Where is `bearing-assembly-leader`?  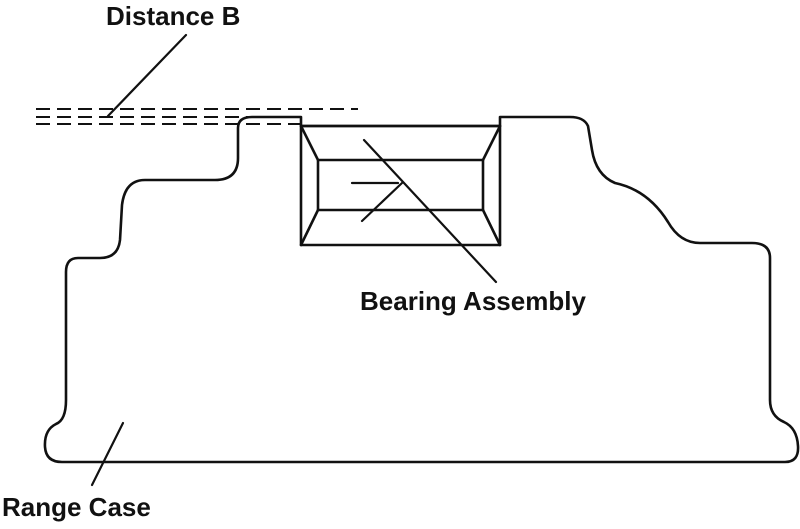
bearing-assembly-leader is located at coordinates (430, 211).